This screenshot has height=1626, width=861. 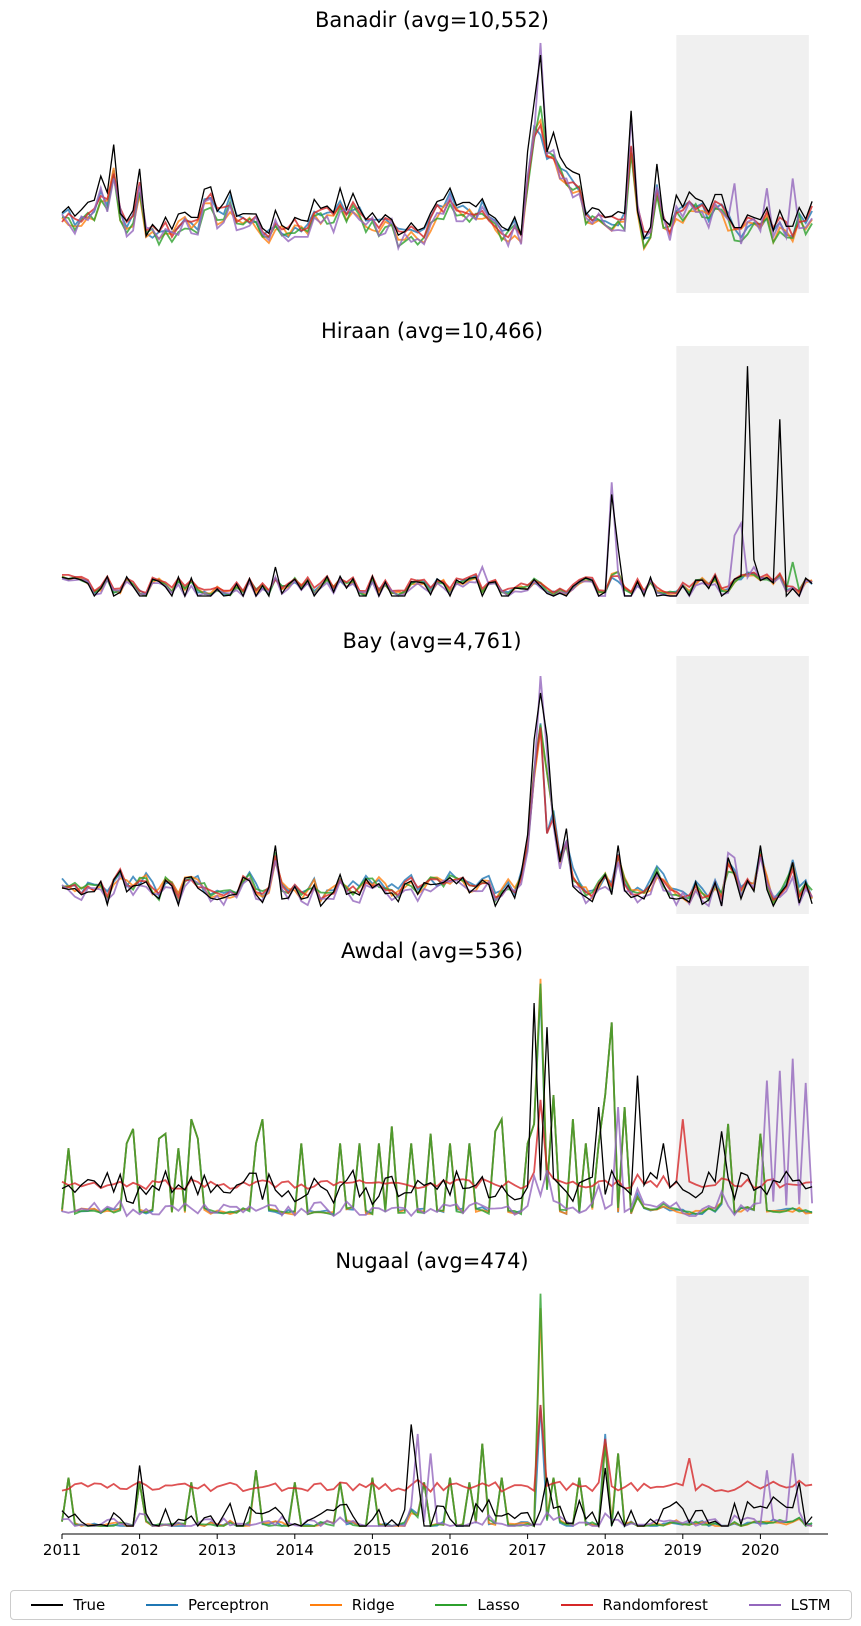 I want to click on legend-item-true: True, so click(x=68, y=1605).